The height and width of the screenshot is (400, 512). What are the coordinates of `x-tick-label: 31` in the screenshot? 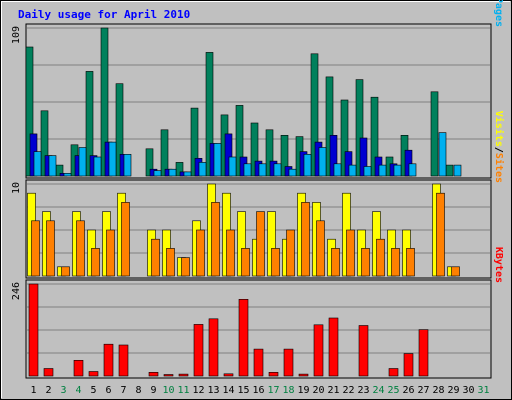 It's located at (483, 390).